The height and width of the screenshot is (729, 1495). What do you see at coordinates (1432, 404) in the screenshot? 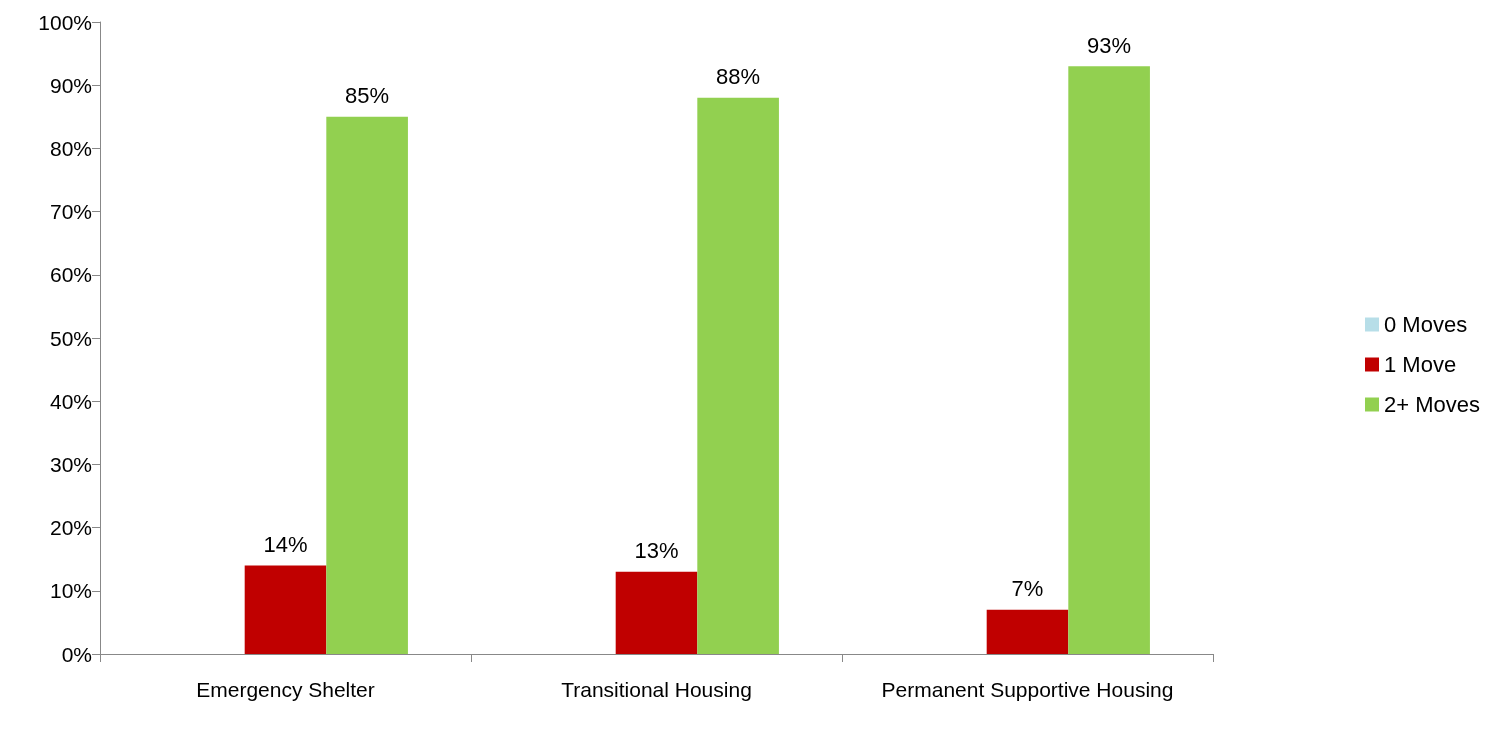
I see `legend-label: 2+ Moves` at bounding box center [1432, 404].